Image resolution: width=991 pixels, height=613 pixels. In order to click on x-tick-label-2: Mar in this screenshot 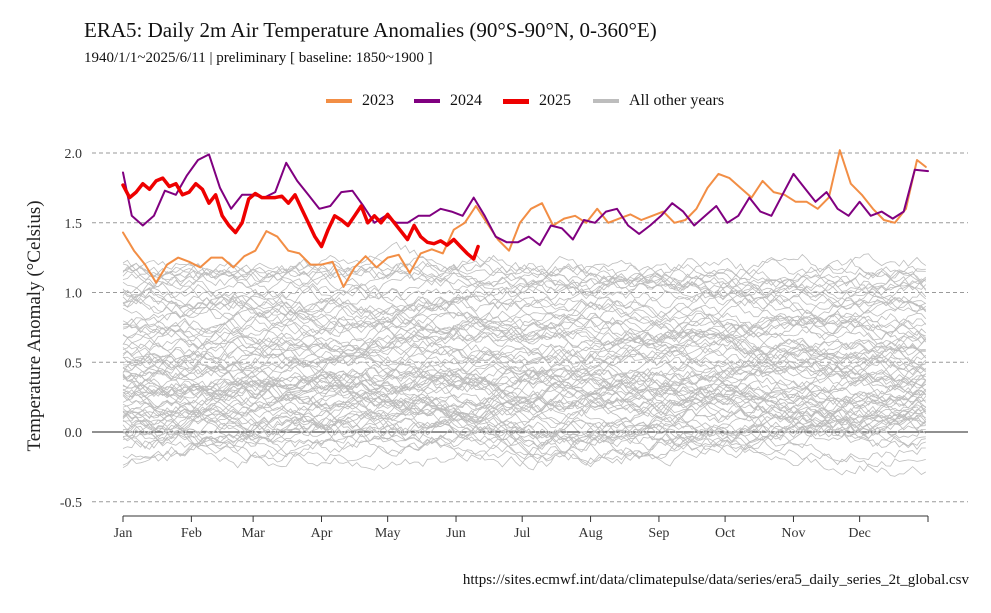, I will do `click(253, 533)`.